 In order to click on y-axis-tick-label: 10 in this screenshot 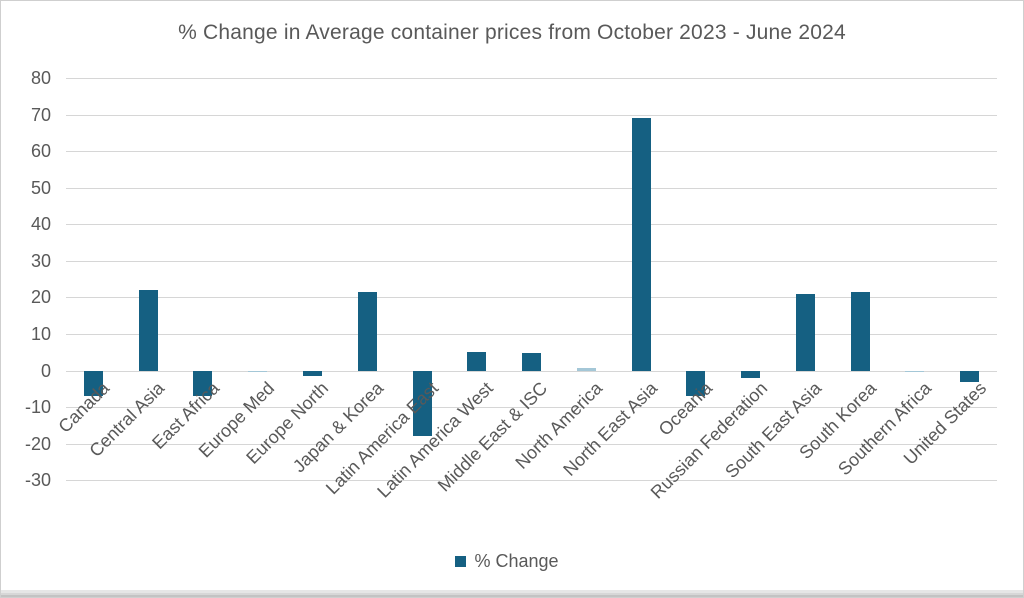, I will do `click(40, 334)`.